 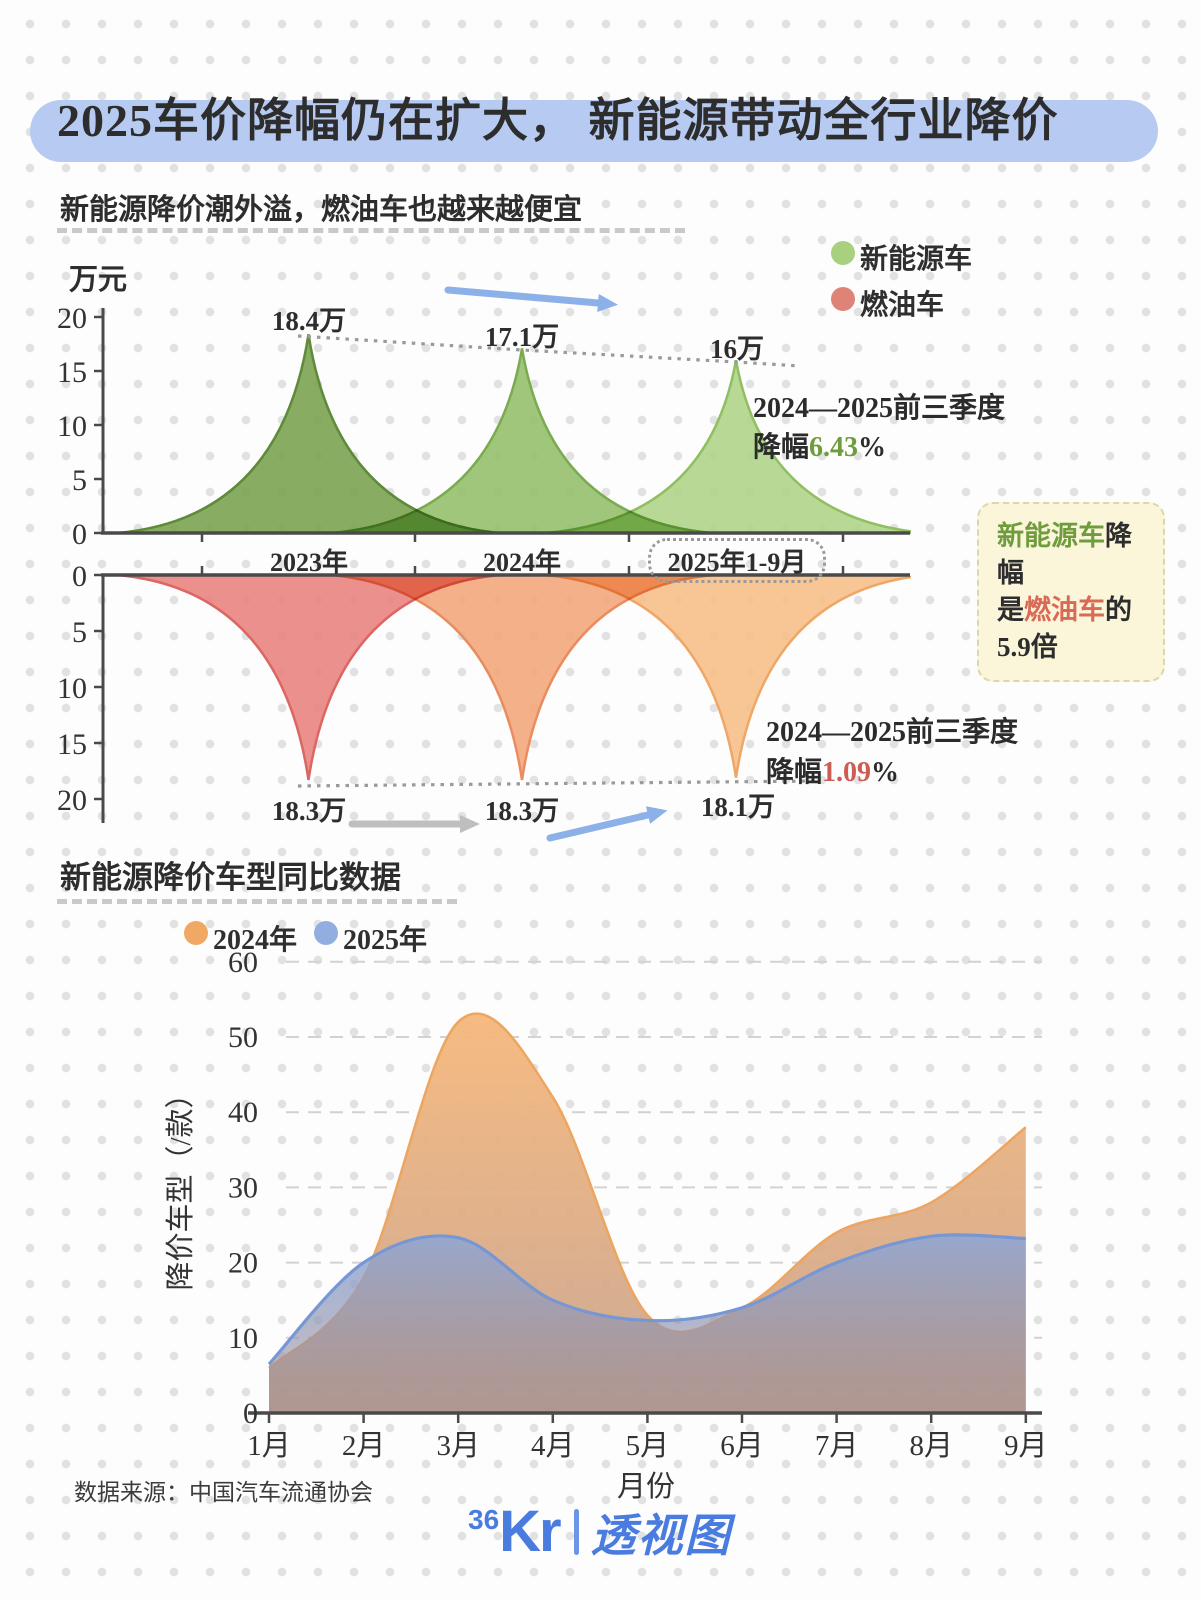 What do you see at coordinates (576, 1531) in the screenshot?
I see `logo-divider` at bounding box center [576, 1531].